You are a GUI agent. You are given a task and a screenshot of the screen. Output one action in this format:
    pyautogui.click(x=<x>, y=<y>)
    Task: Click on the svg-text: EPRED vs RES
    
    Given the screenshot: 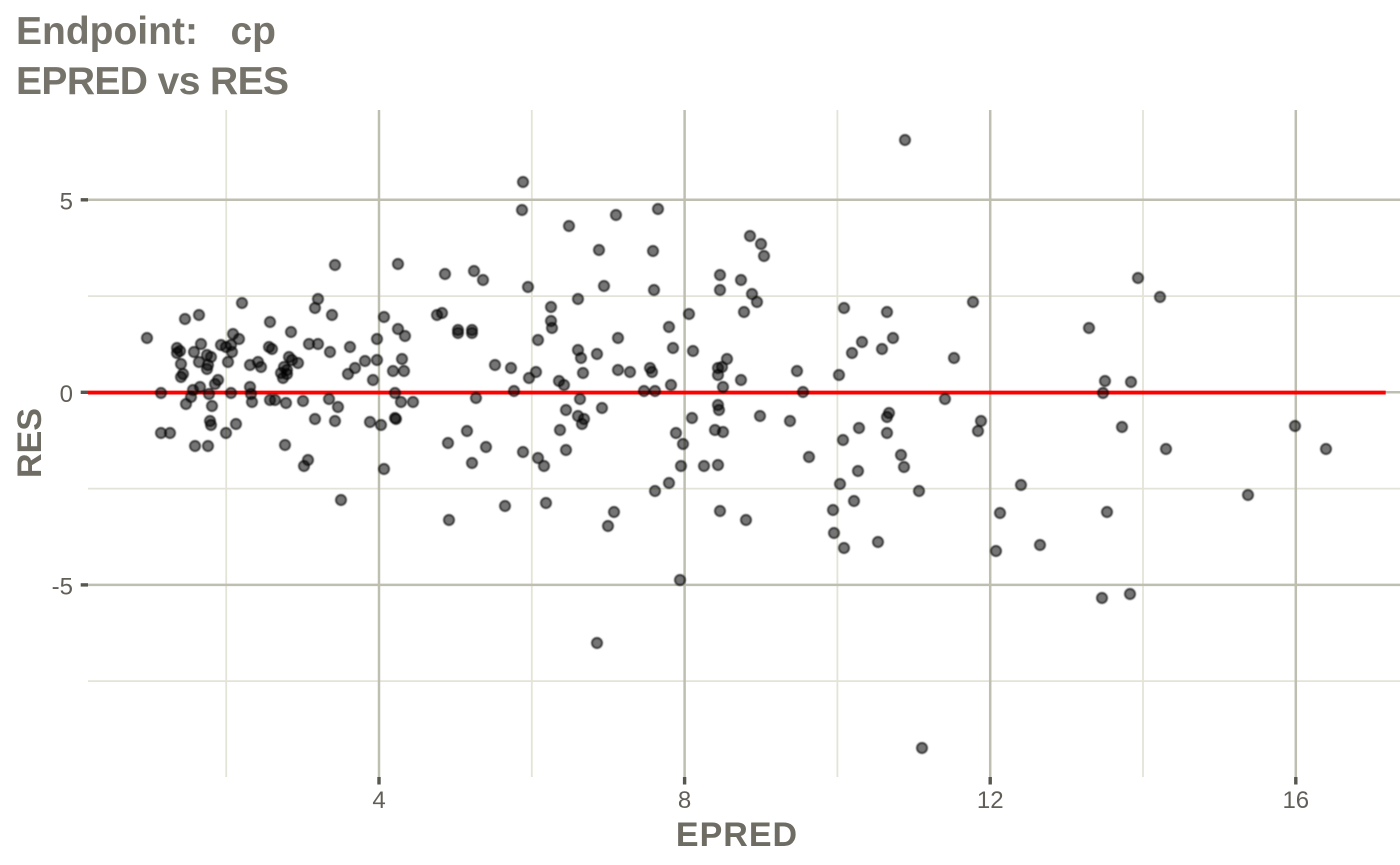 What is the action you would take?
    pyautogui.click(x=152, y=81)
    